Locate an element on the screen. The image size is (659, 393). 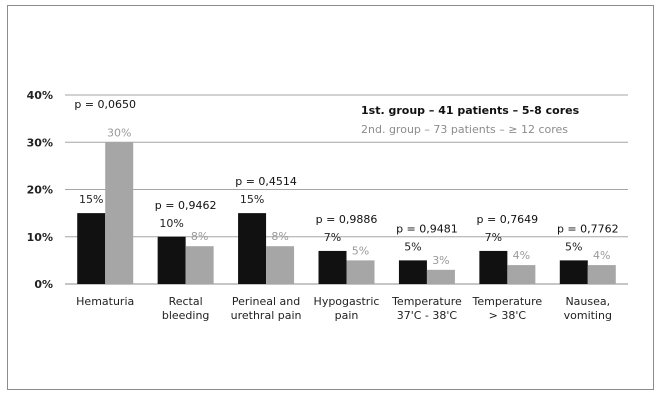
y-axis-ticks: 0% 10% 20% 30% 40% is located at coordinates (40, 190).